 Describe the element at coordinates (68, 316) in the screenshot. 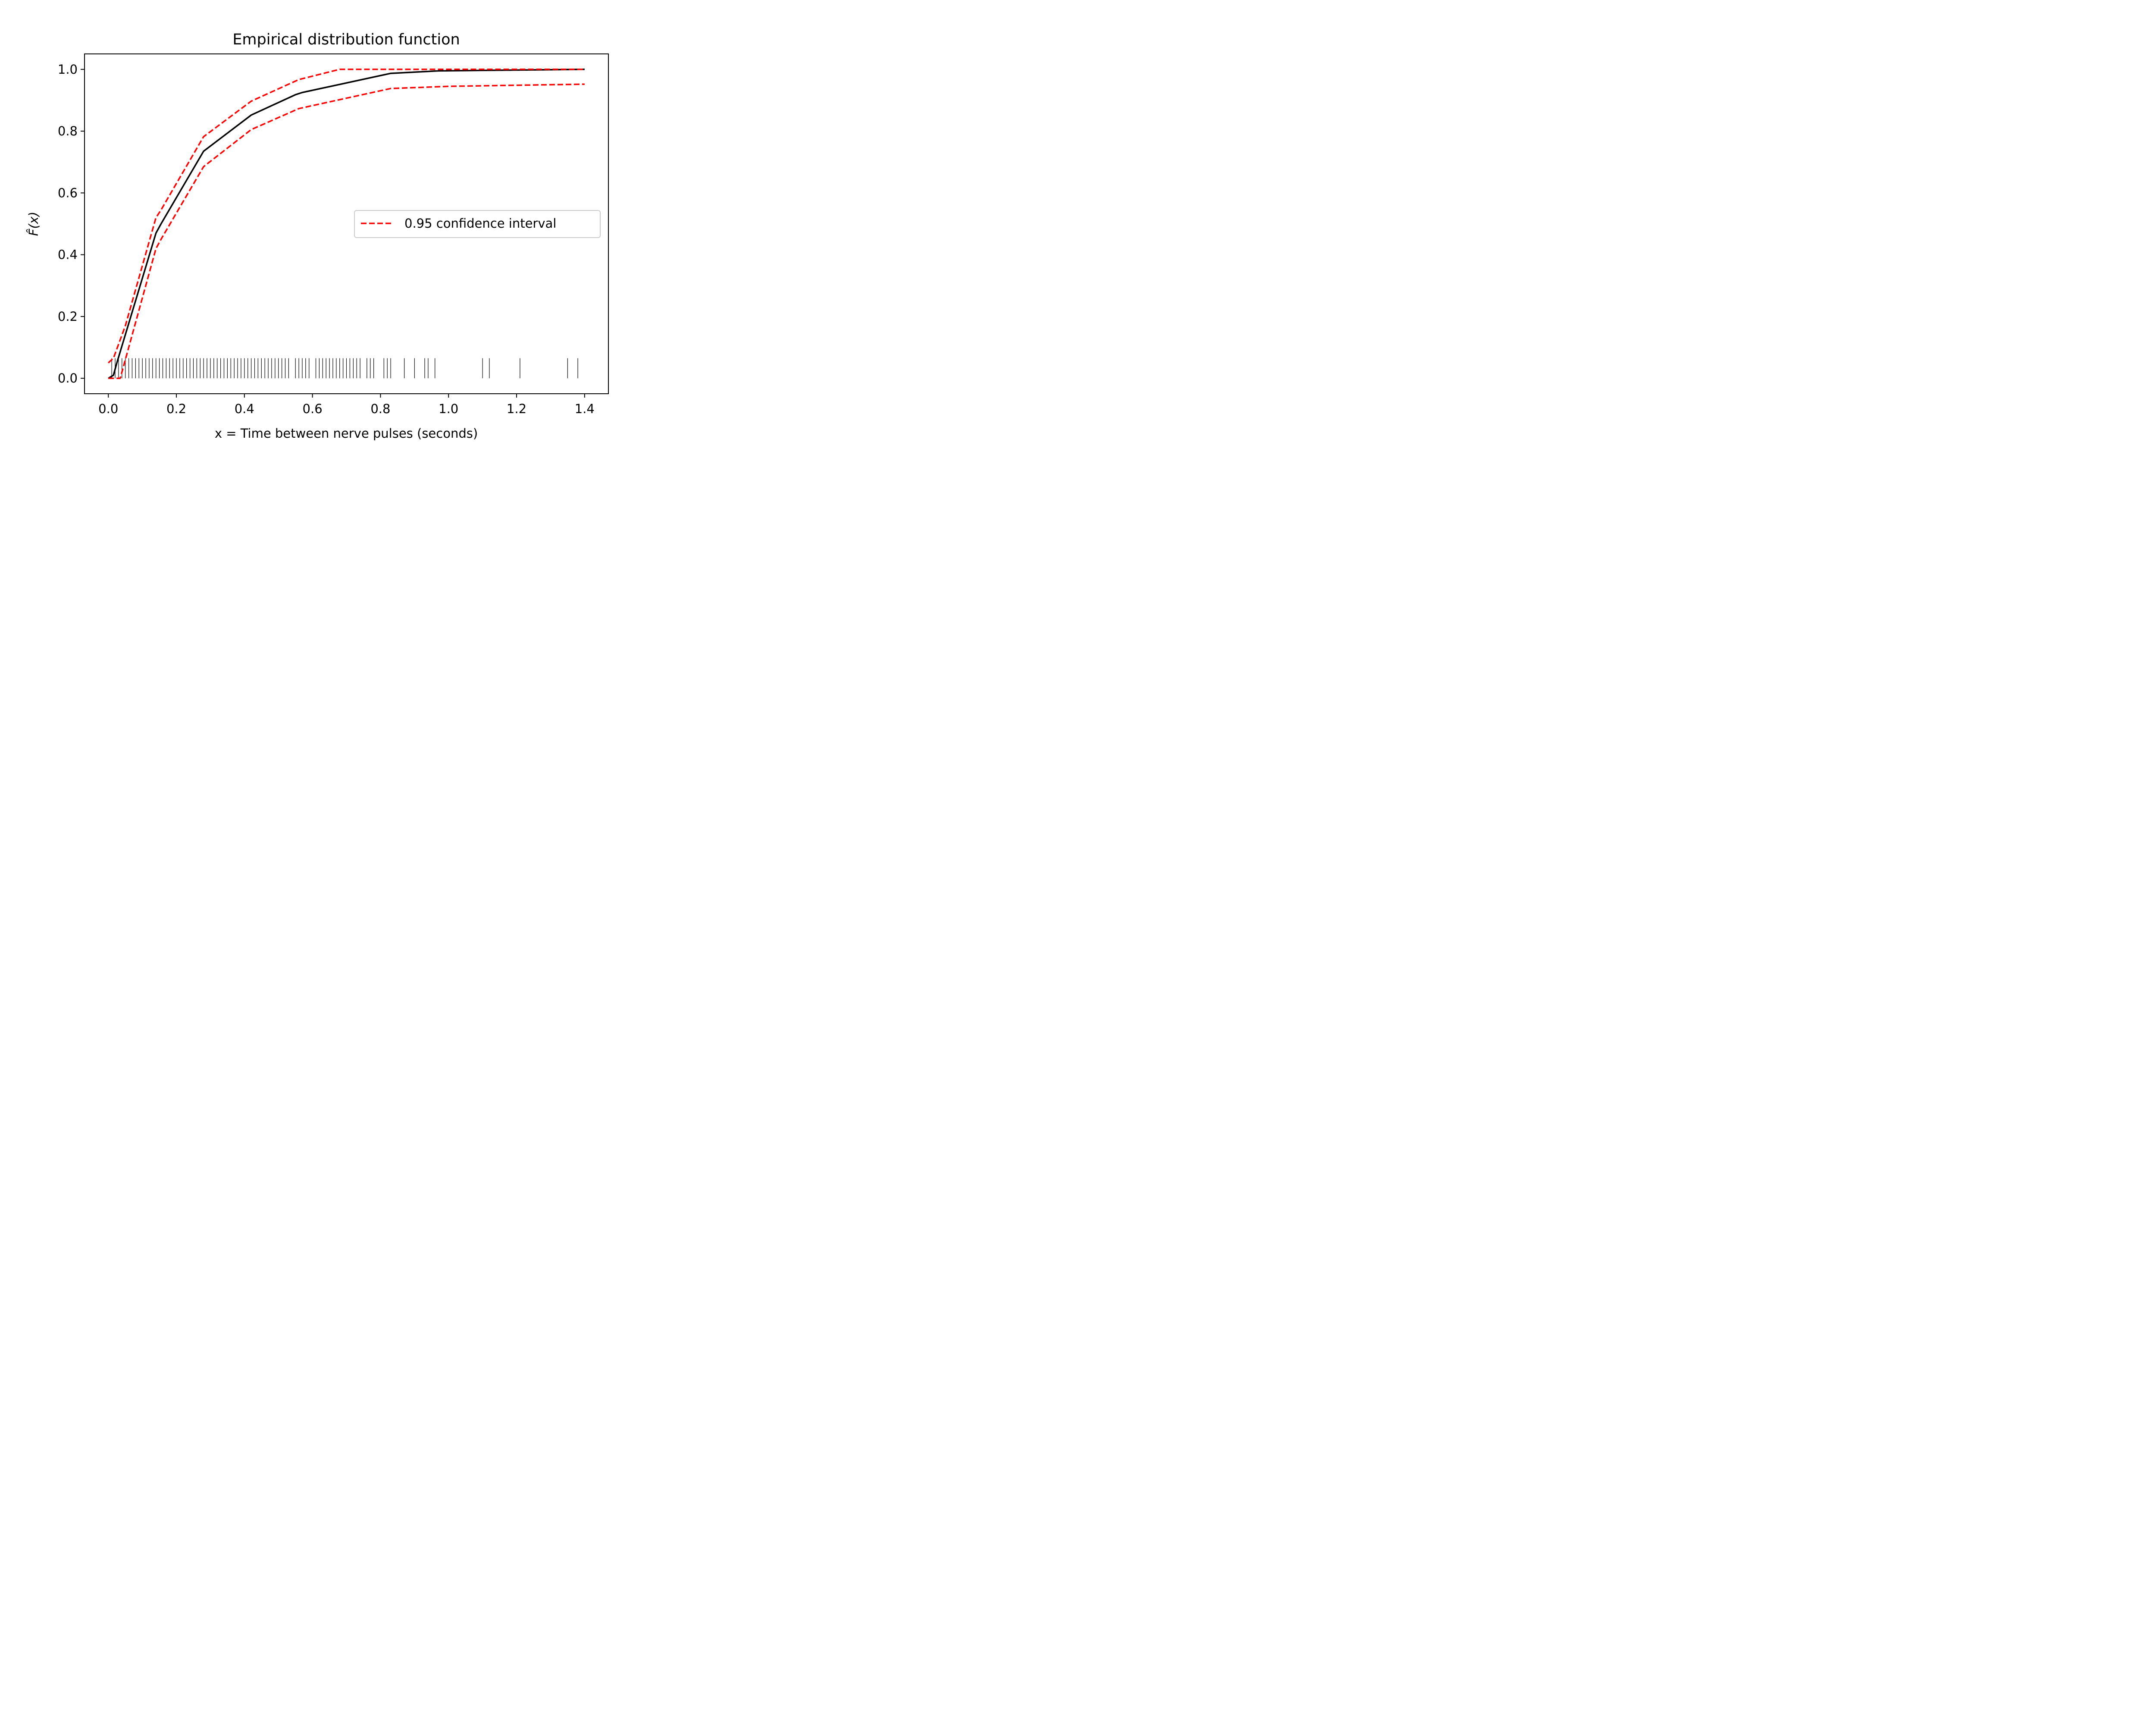

I see `y-tick-label: 0.2` at that location.